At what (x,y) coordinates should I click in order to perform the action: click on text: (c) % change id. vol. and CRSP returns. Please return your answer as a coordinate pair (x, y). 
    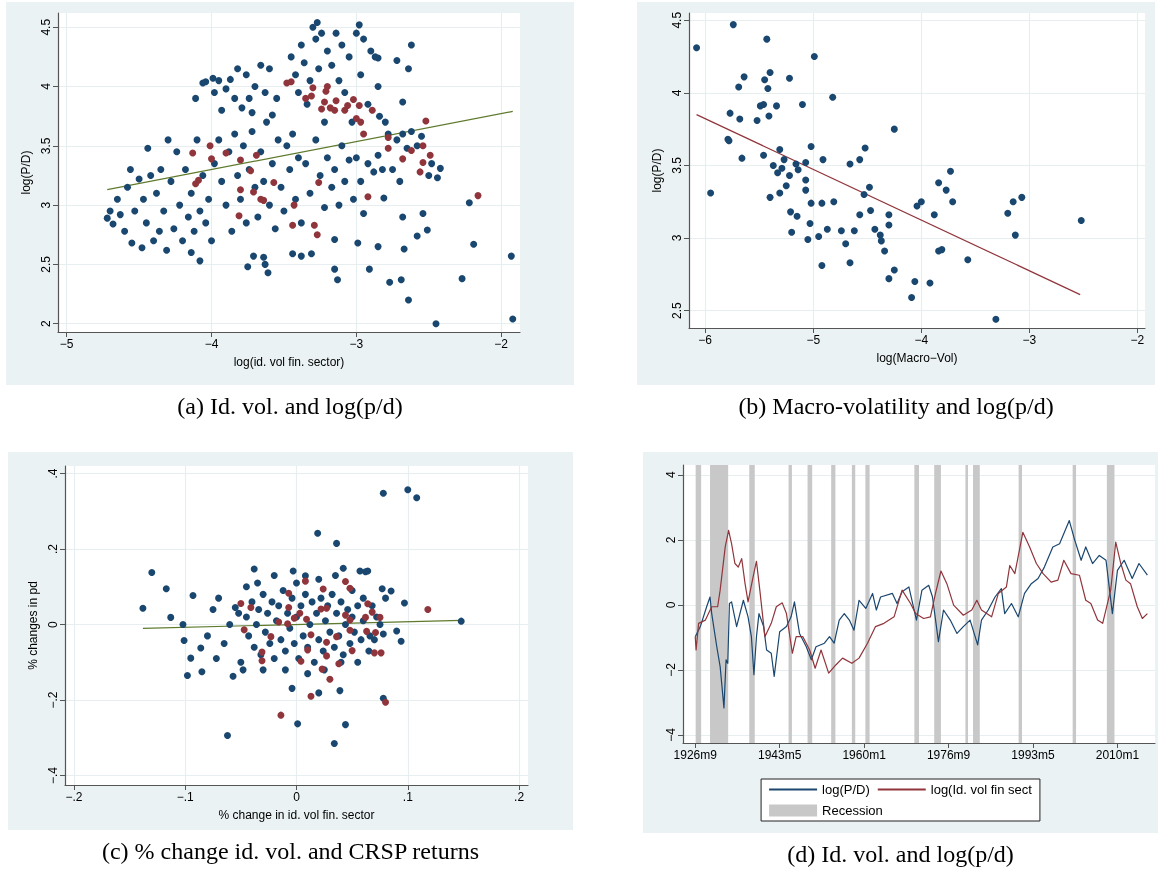
    Looking at the image, I should click on (290, 851).